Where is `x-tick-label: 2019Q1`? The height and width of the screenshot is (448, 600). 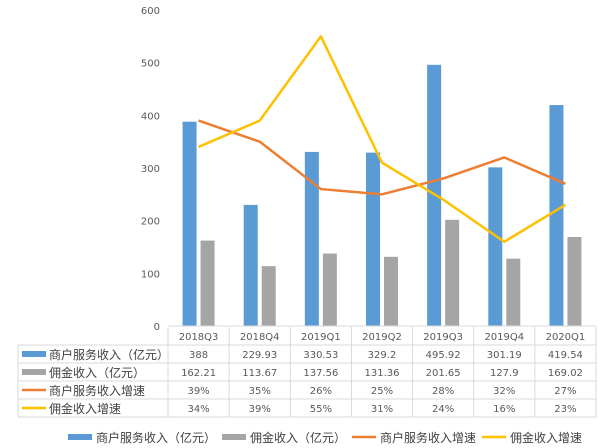 x-tick-label: 2019Q1 is located at coordinates (321, 337).